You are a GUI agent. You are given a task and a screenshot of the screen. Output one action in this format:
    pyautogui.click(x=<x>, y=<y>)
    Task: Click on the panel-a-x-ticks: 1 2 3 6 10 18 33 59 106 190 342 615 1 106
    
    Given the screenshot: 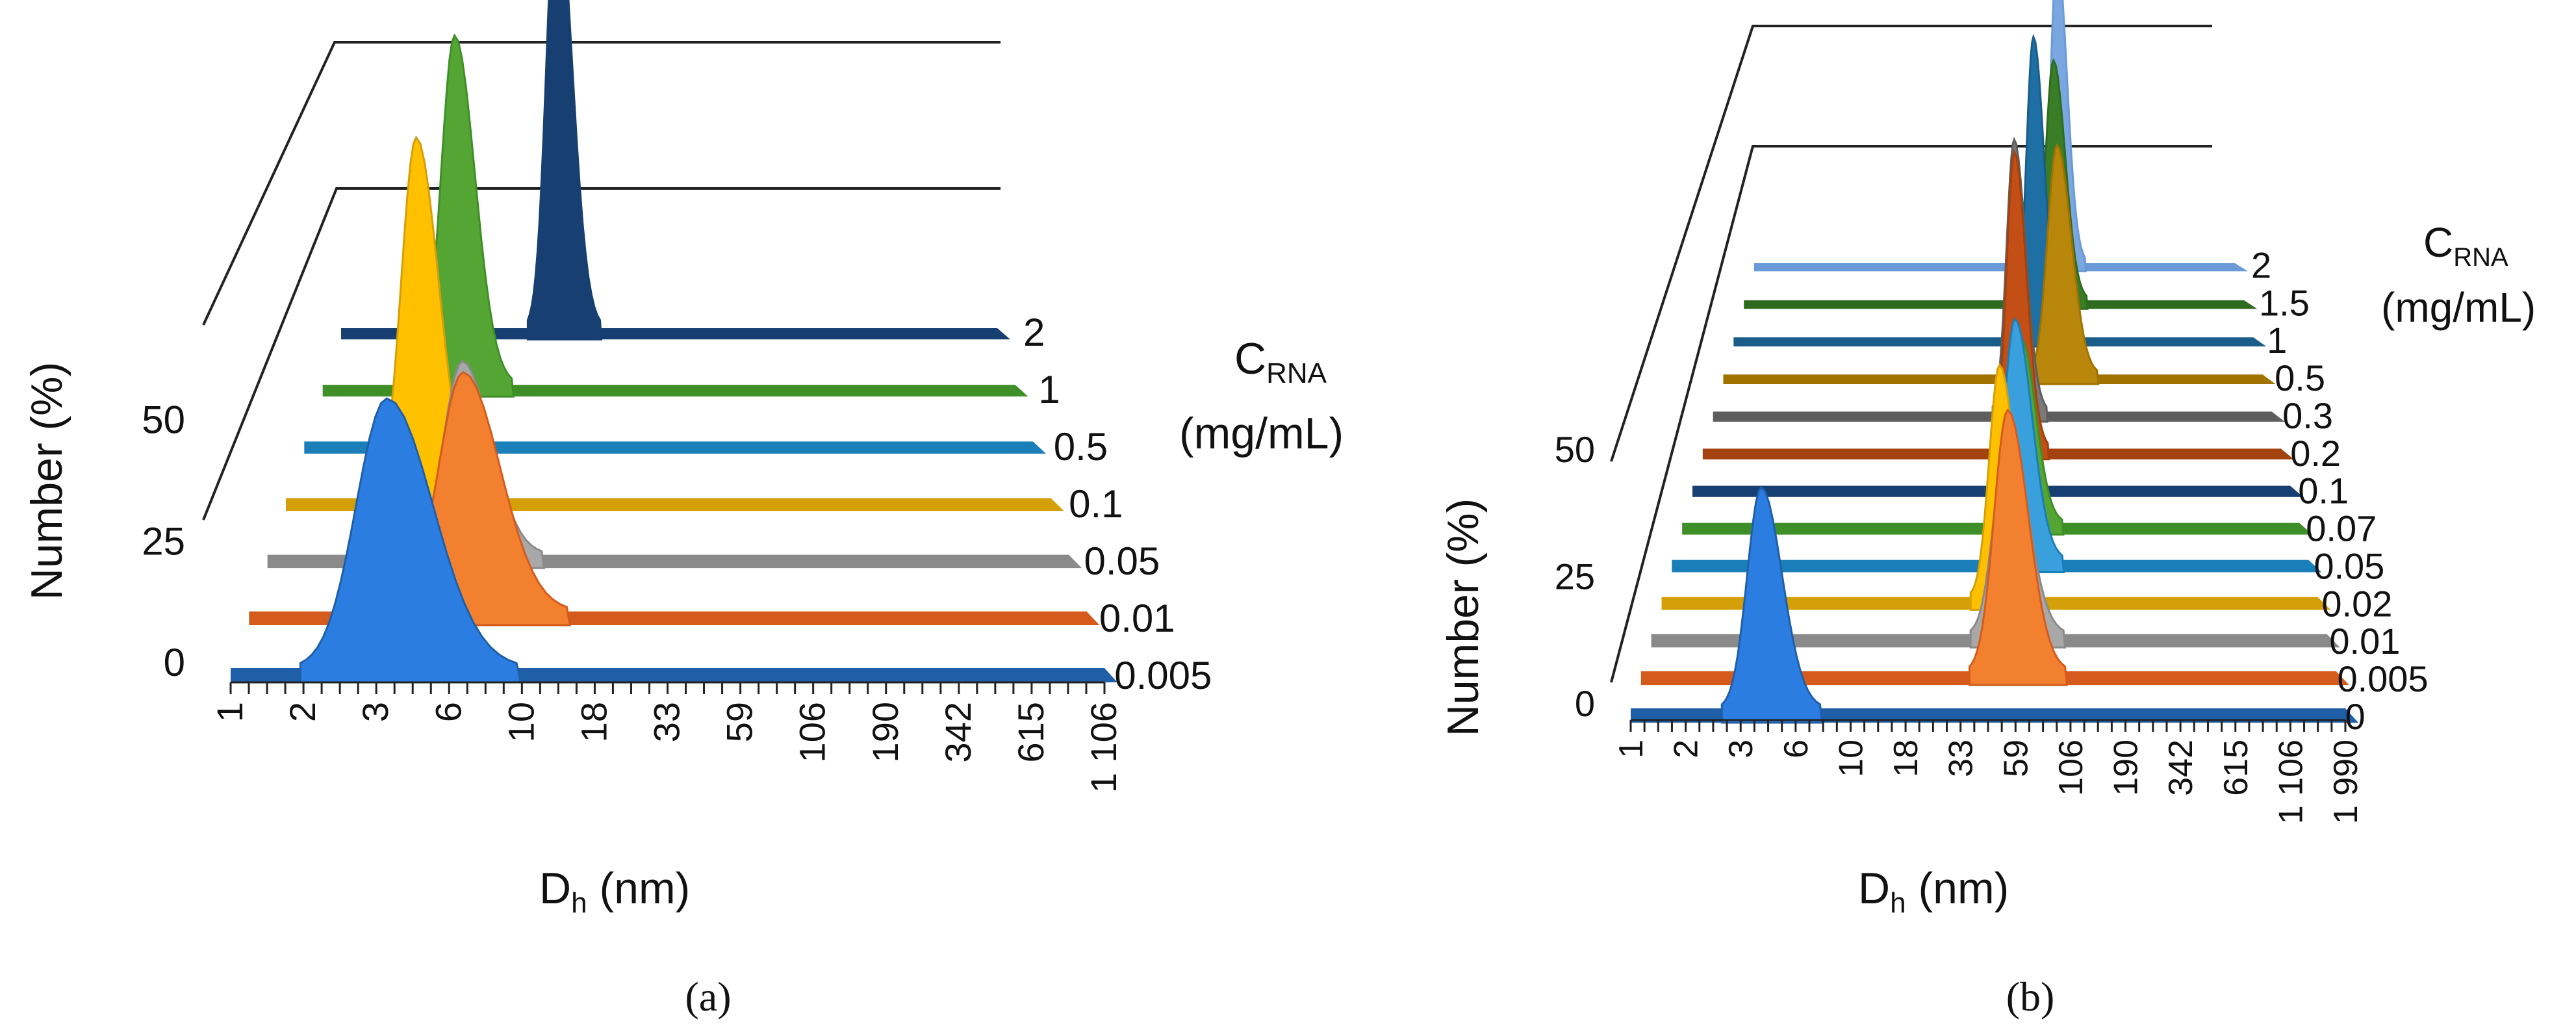 What is the action you would take?
    pyautogui.click(x=666, y=737)
    